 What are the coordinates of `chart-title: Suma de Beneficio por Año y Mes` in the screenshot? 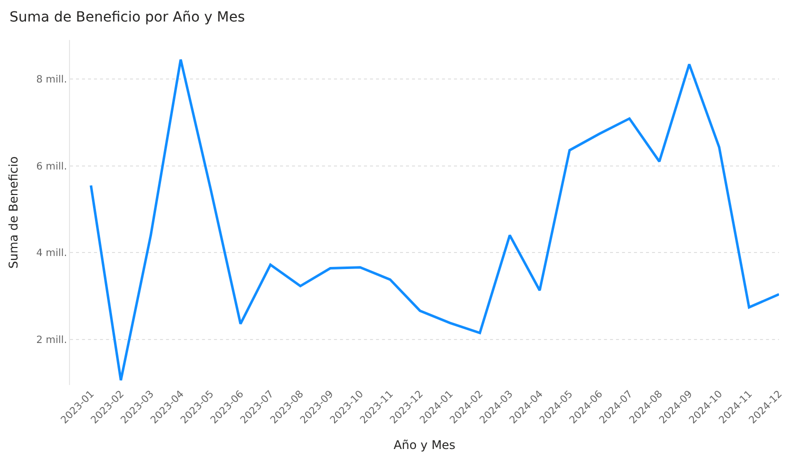 It's located at (127, 18).